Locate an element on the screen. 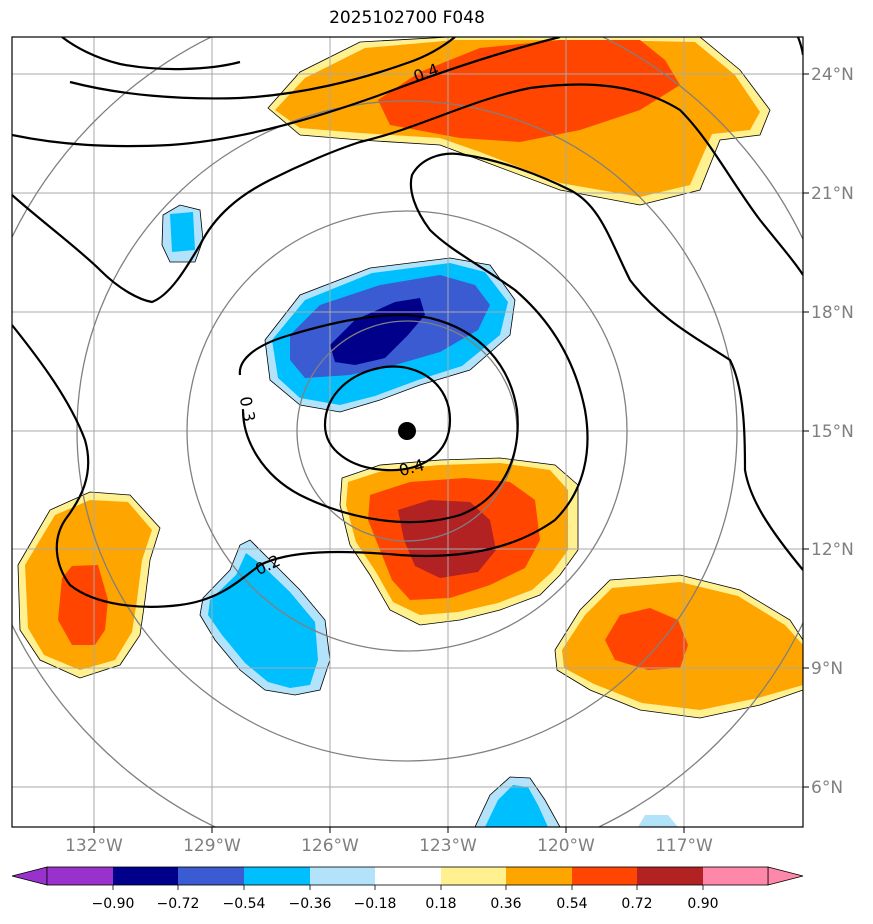  anomaly-se-positive is located at coordinates (679, 646).